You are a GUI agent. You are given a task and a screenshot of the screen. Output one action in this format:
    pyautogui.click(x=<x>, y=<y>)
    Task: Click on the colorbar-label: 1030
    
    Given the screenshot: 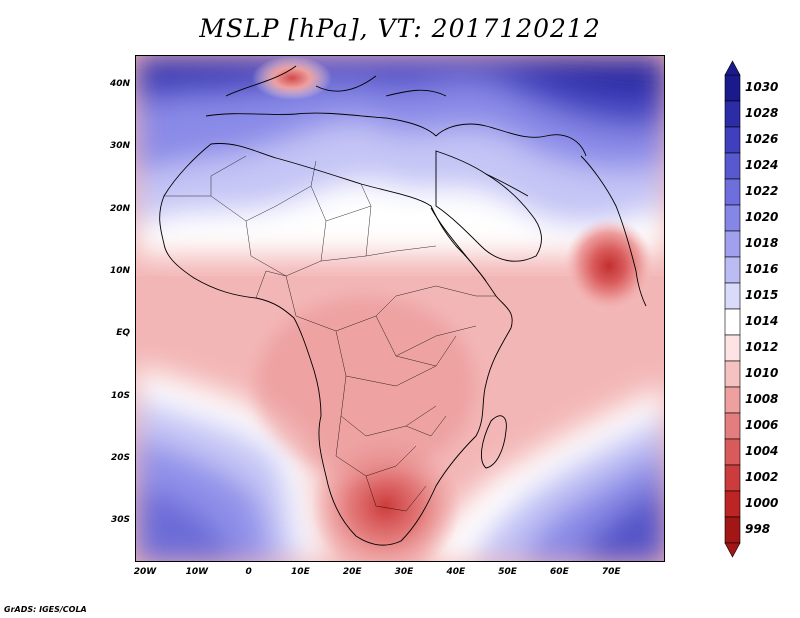 What is the action you would take?
    pyautogui.click(x=762, y=87)
    